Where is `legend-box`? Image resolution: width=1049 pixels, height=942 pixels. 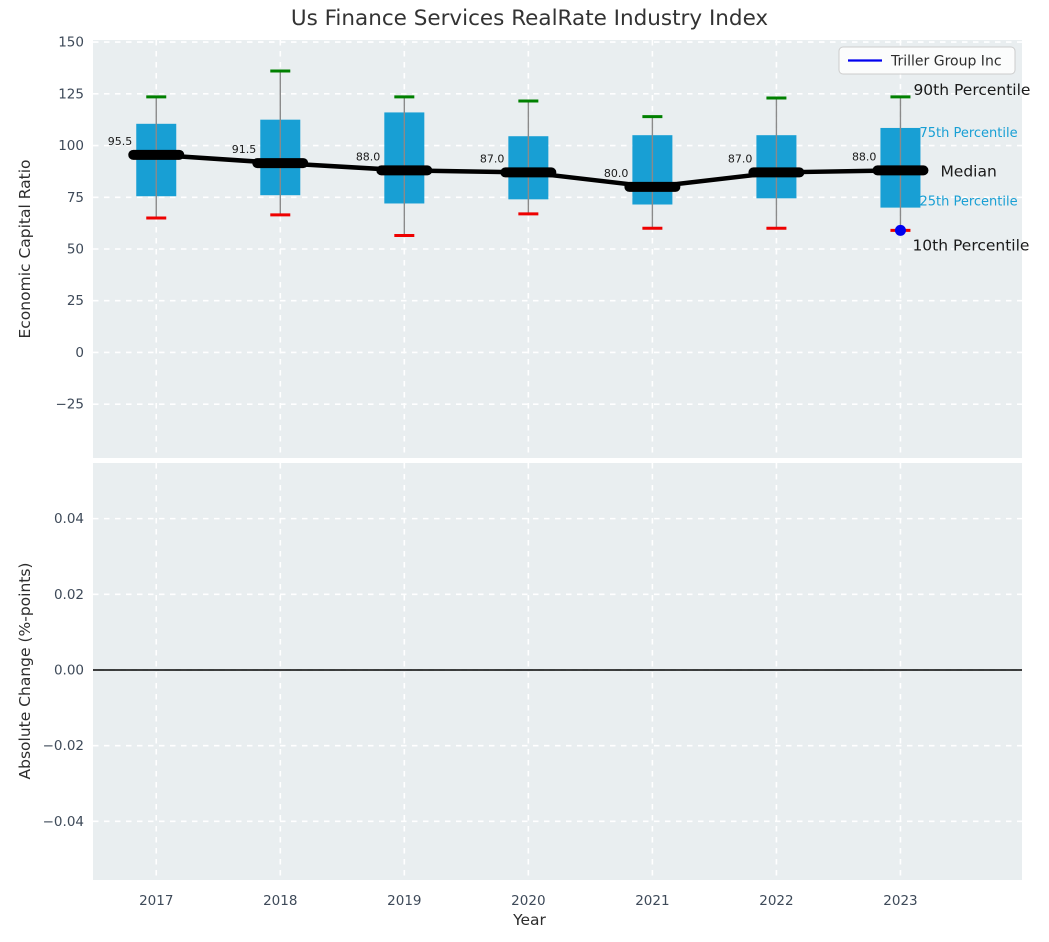 legend-box is located at coordinates (927, 60).